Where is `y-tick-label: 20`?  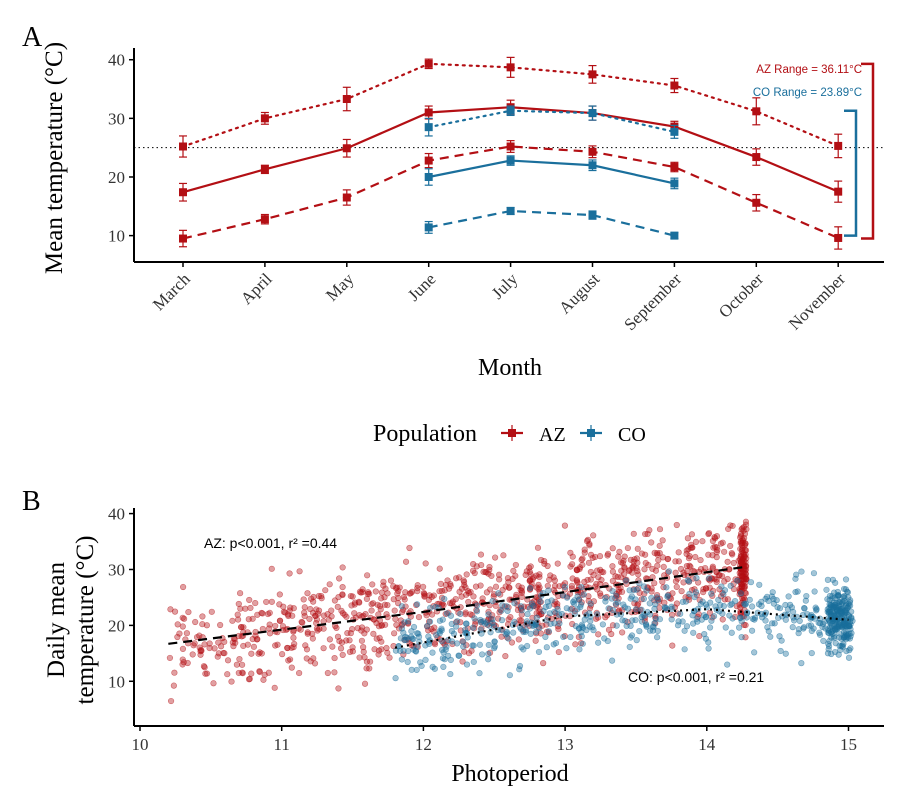
y-tick-label: 20 is located at coordinates (116, 625).